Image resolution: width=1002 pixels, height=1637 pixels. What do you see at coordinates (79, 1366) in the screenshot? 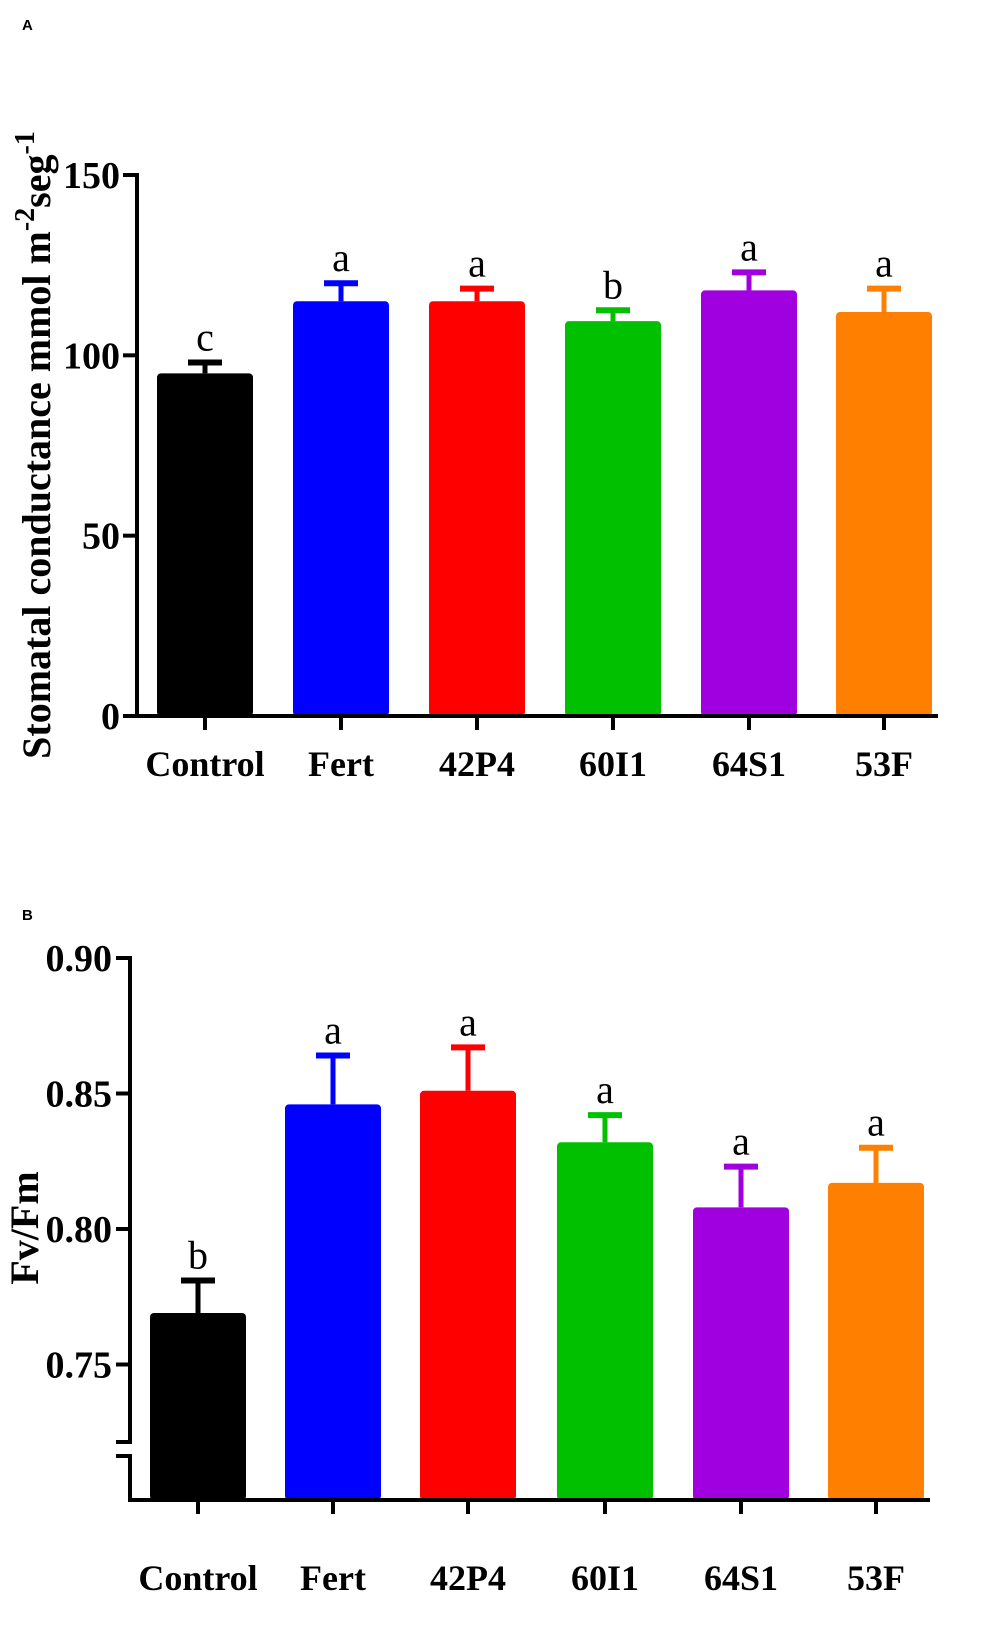
I see `y-tick-label: 0.75` at bounding box center [79, 1366].